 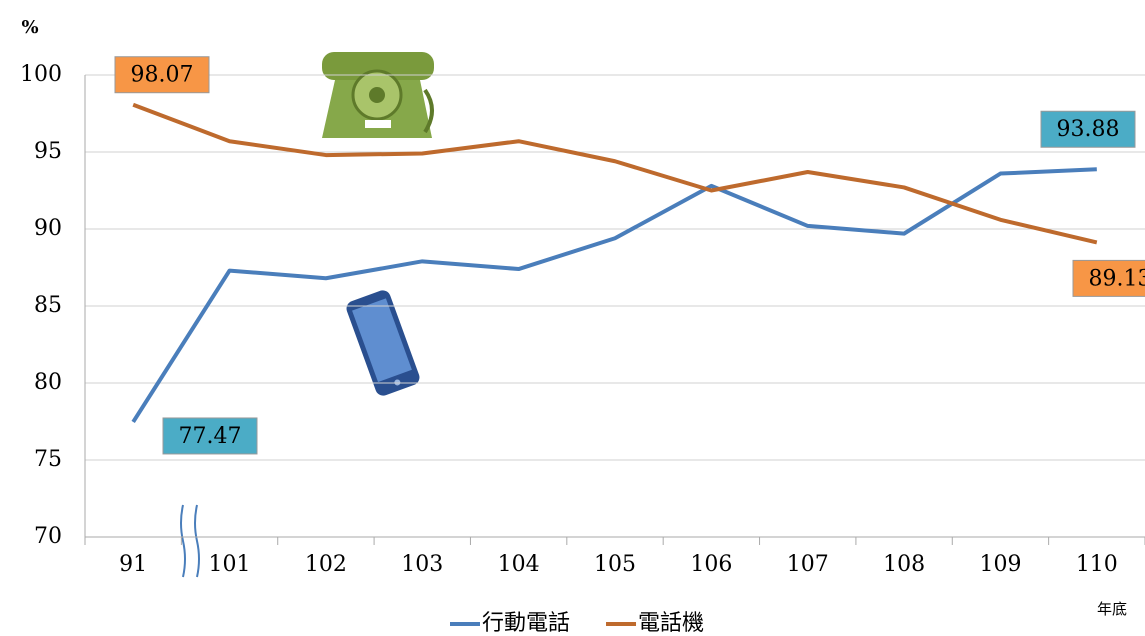 I want to click on y-tick-label: 100, so click(x=41, y=74).